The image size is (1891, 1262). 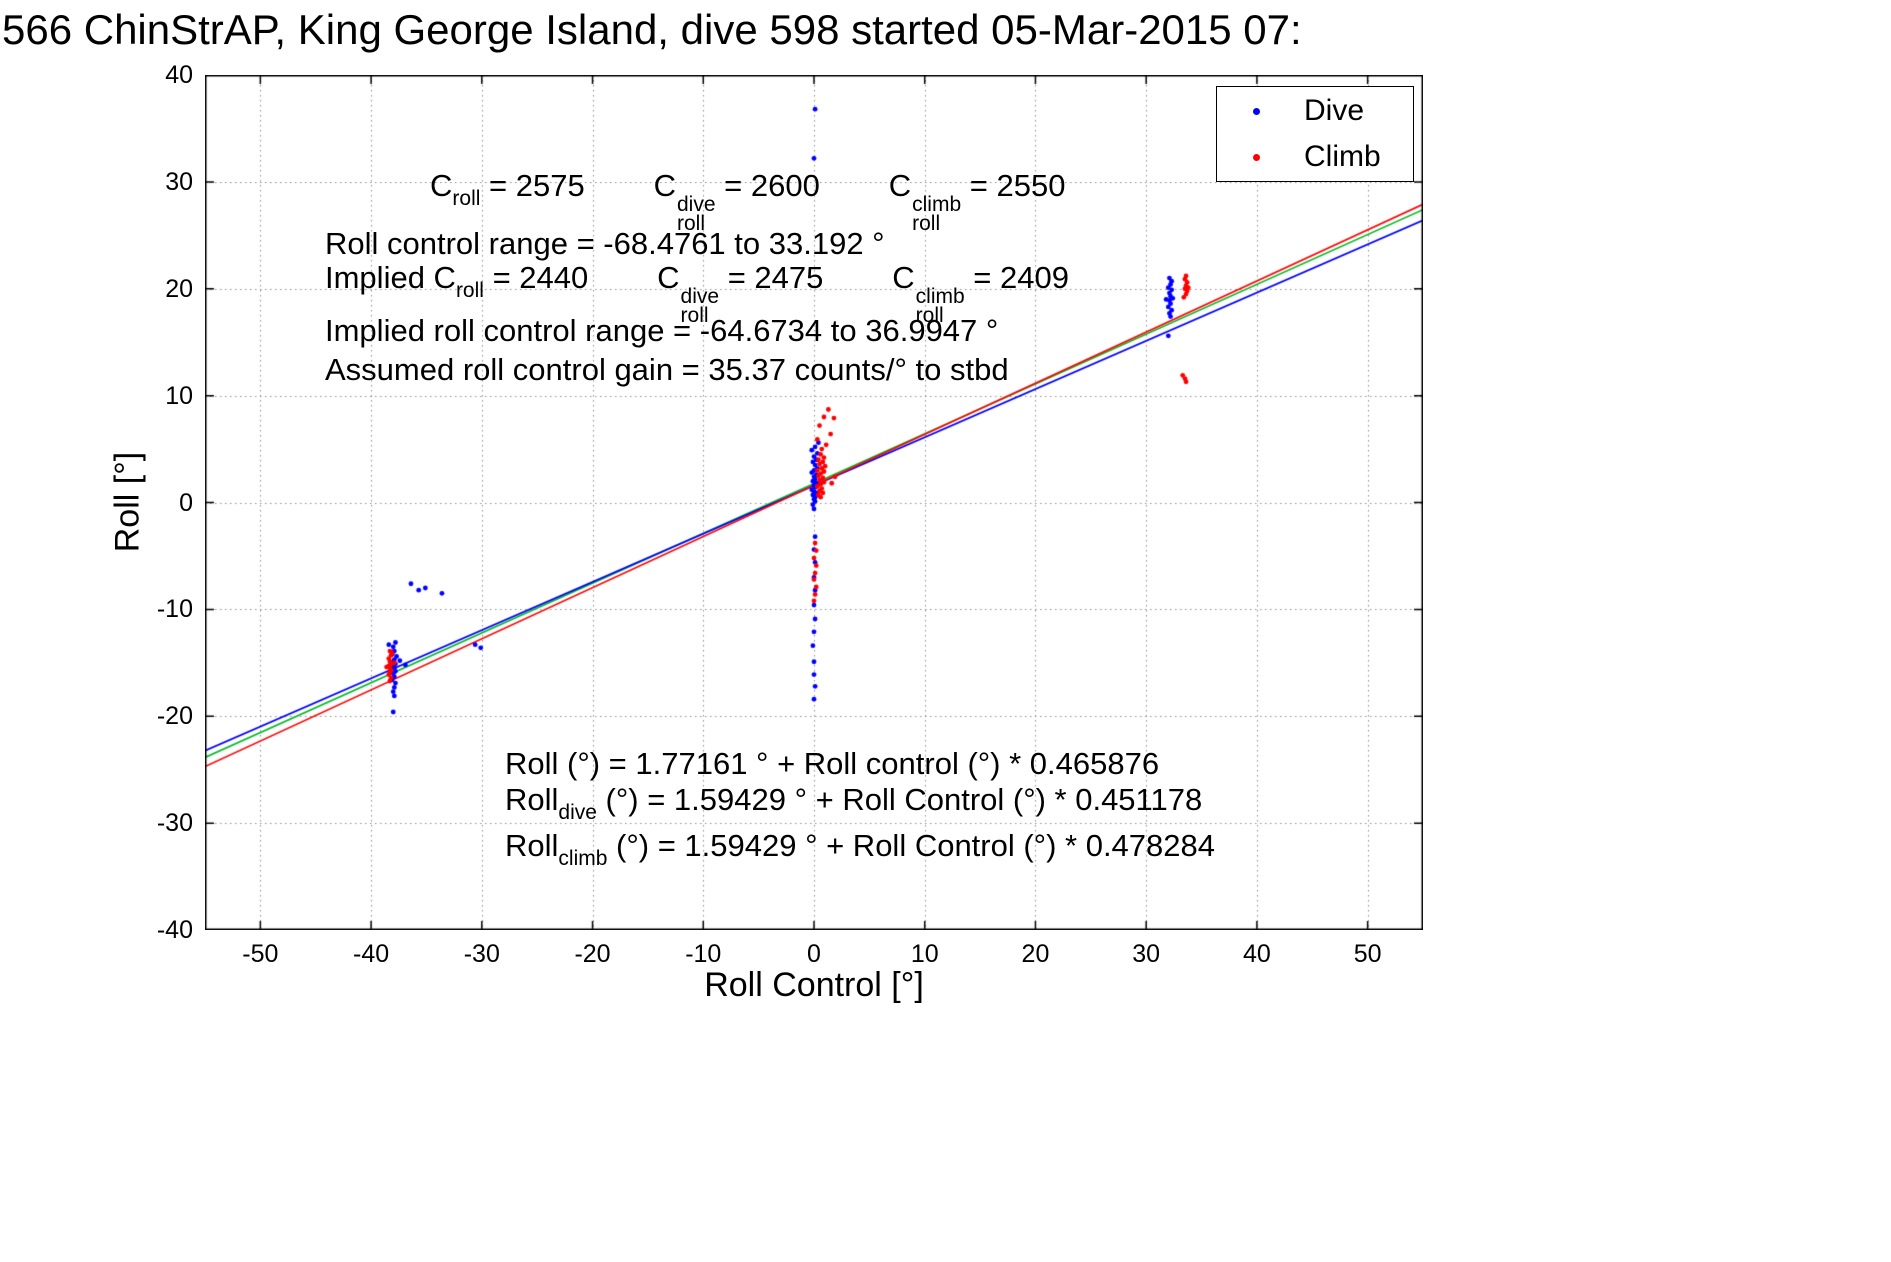 What do you see at coordinates (481, 954) in the screenshot?
I see `x-tick-label: -30` at bounding box center [481, 954].